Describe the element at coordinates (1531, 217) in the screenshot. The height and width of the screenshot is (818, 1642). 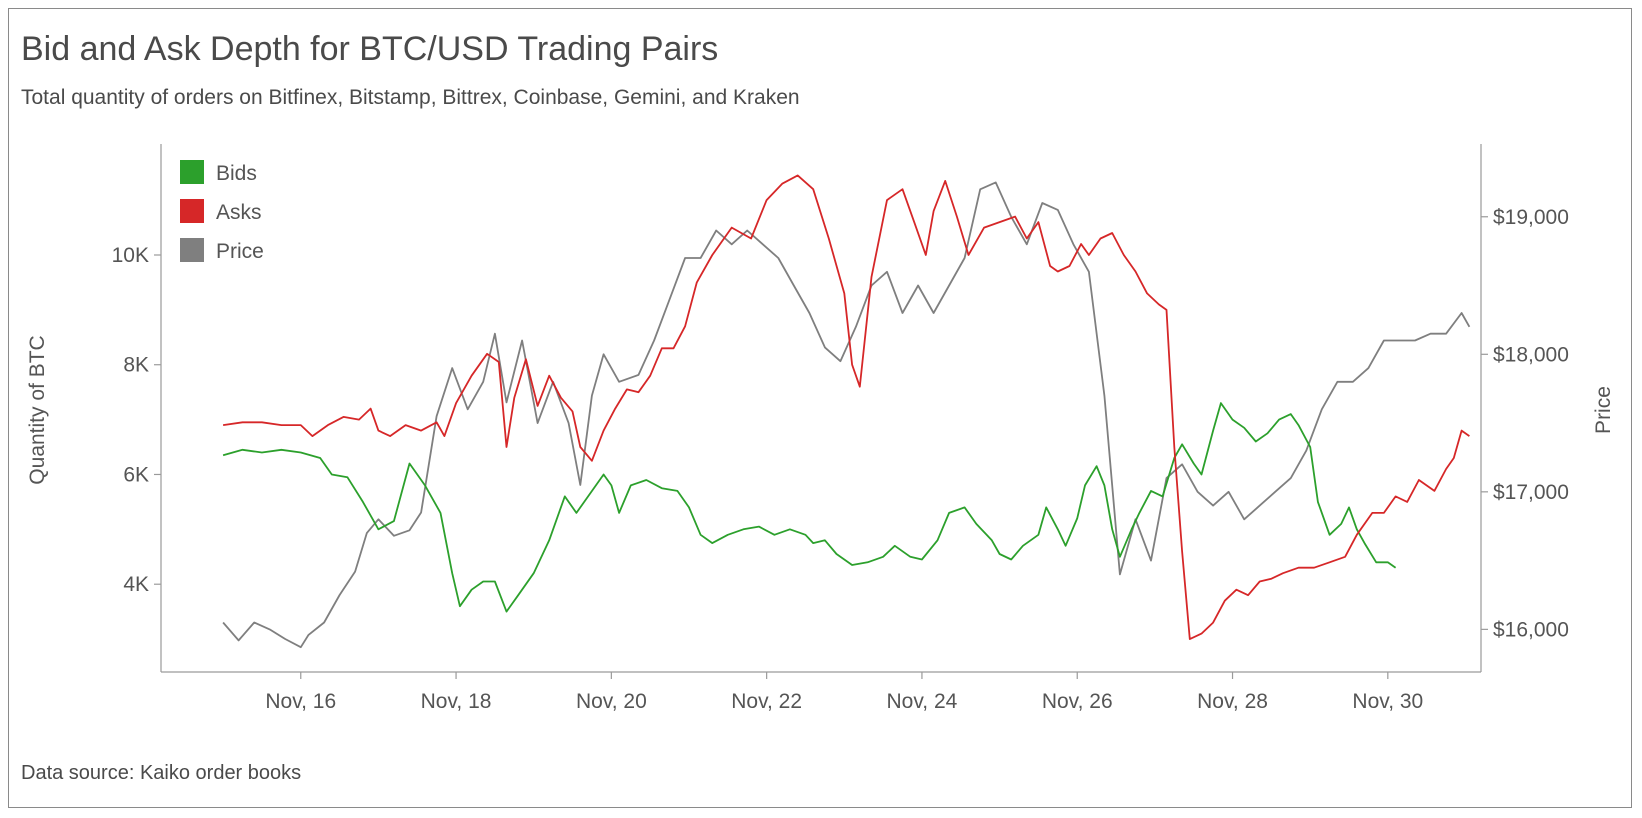
I see `y-right-tick-label: $19,000` at that location.